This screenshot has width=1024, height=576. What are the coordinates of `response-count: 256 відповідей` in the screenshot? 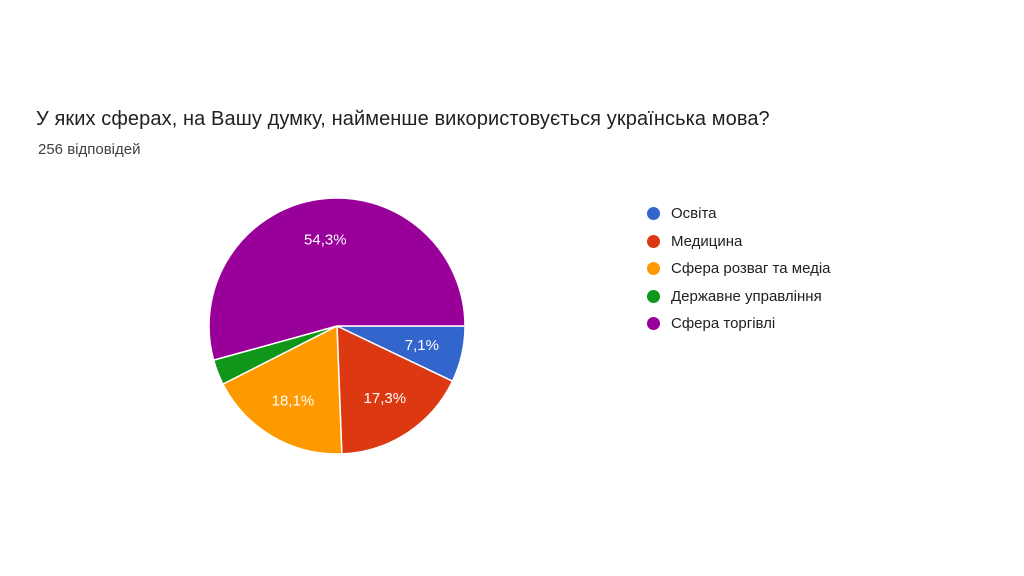 It's located at (89, 149).